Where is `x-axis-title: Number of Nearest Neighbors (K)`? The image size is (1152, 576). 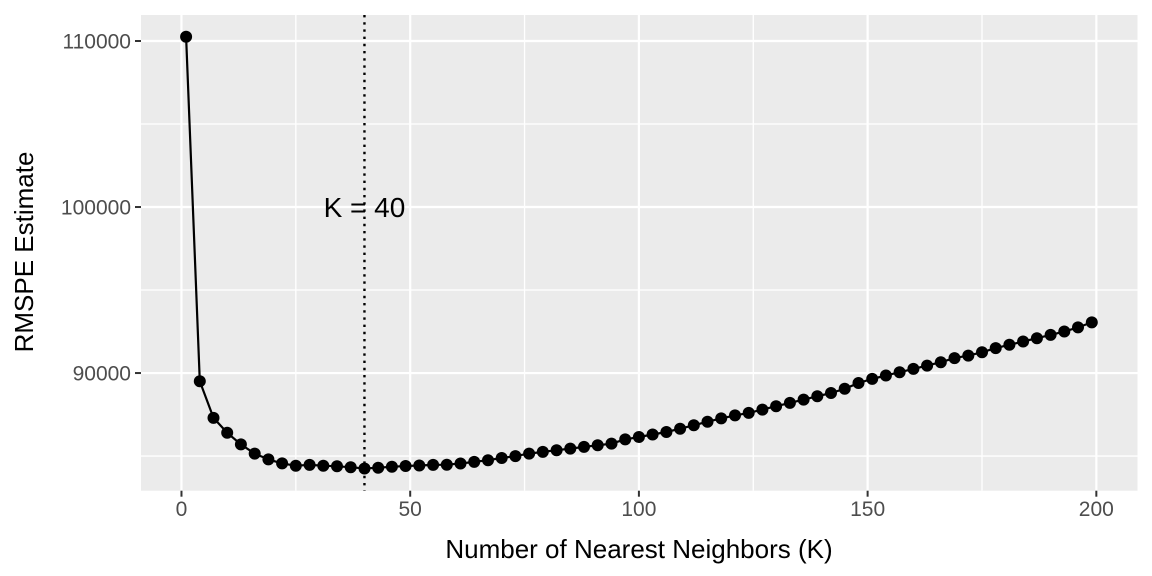
x-axis-title: Number of Nearest Neighbors (K) is located at coordinates (639, 549).